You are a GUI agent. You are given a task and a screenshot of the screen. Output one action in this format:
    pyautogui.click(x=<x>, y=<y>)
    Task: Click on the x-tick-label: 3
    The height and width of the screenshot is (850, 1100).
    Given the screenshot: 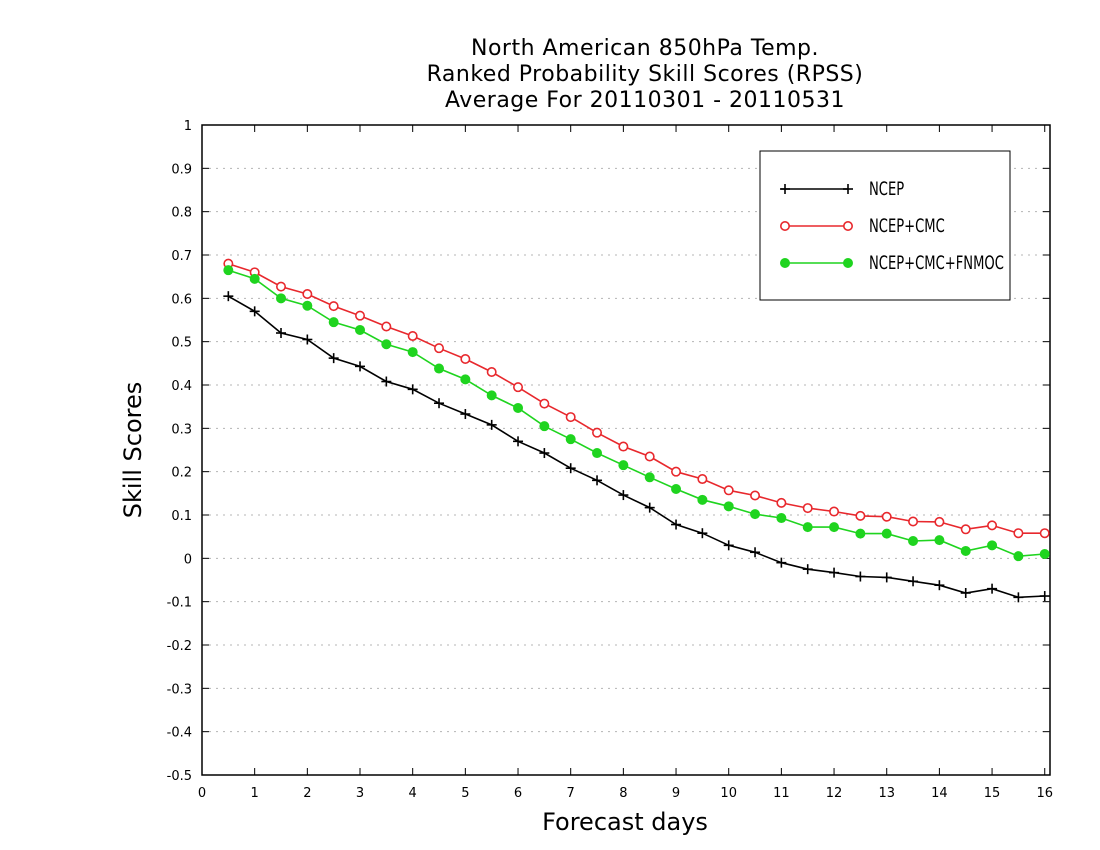 What is the action you would take?
    pyautogui.click(x=360, y=793)
    